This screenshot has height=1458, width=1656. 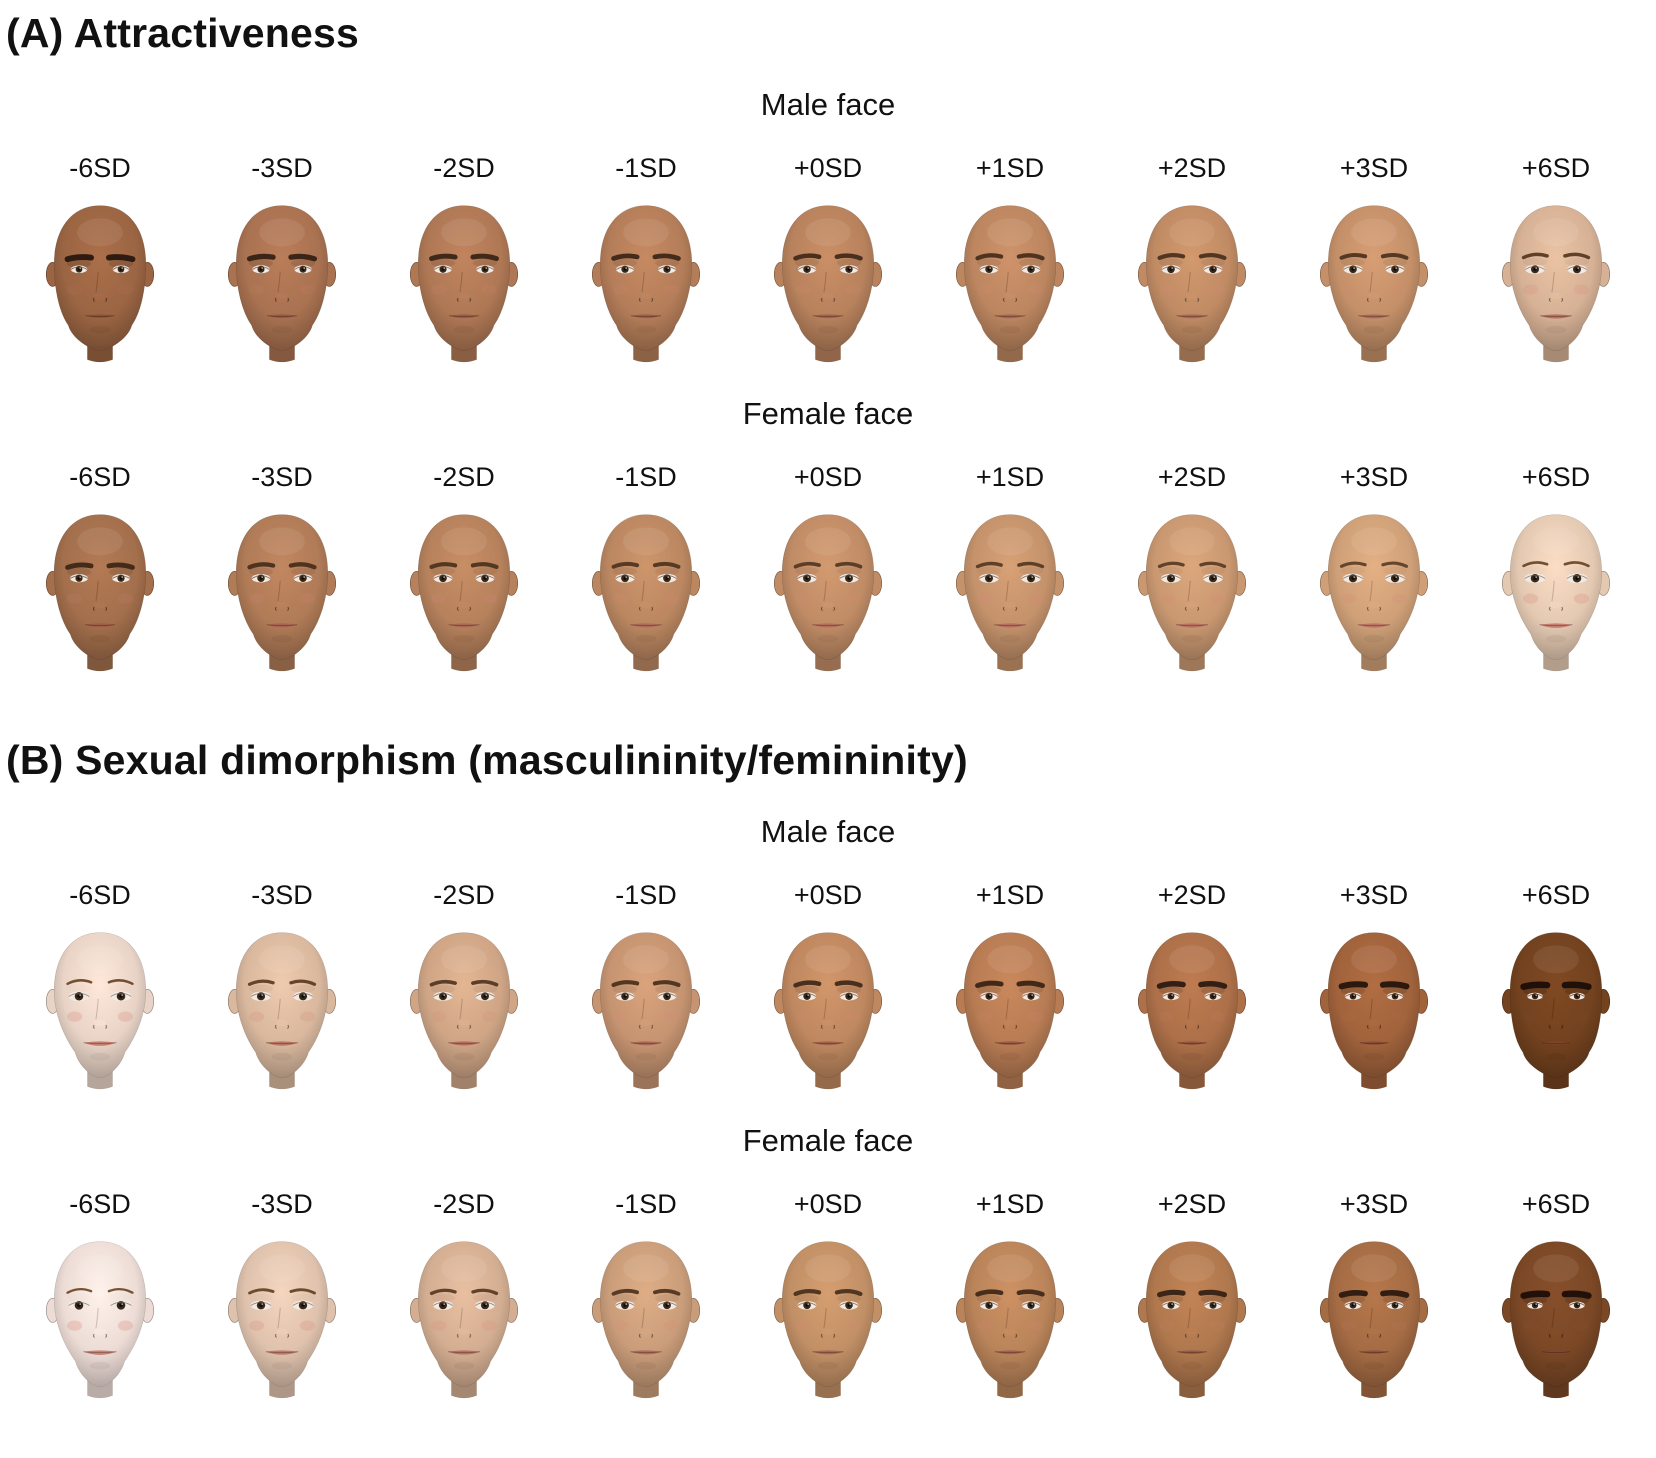 I want to click on panel-title: (A) Attractiveness, so click(x=182, y=33).